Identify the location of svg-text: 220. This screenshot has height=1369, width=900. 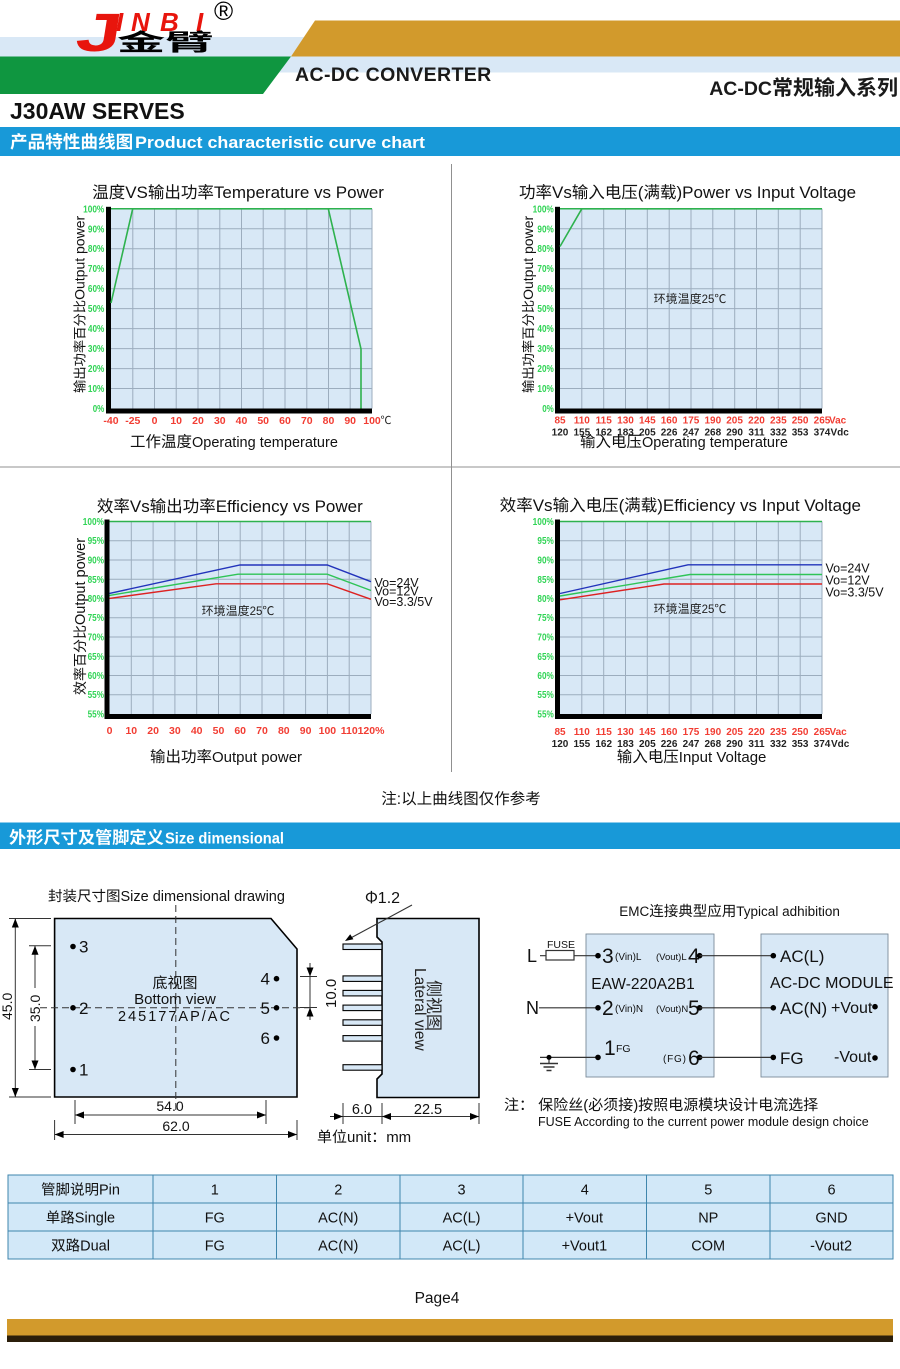
(756, 732).